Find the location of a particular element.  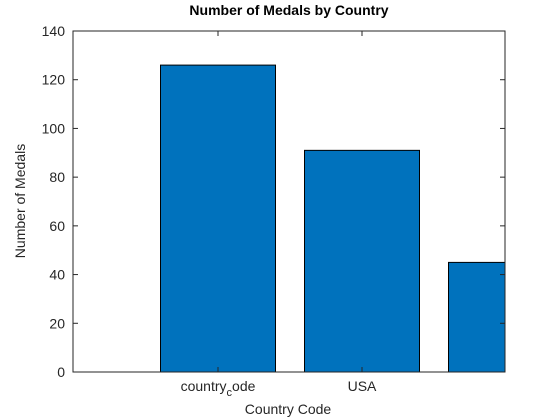

y-tick-label-0: 0 is located at coordinates (61, 372).